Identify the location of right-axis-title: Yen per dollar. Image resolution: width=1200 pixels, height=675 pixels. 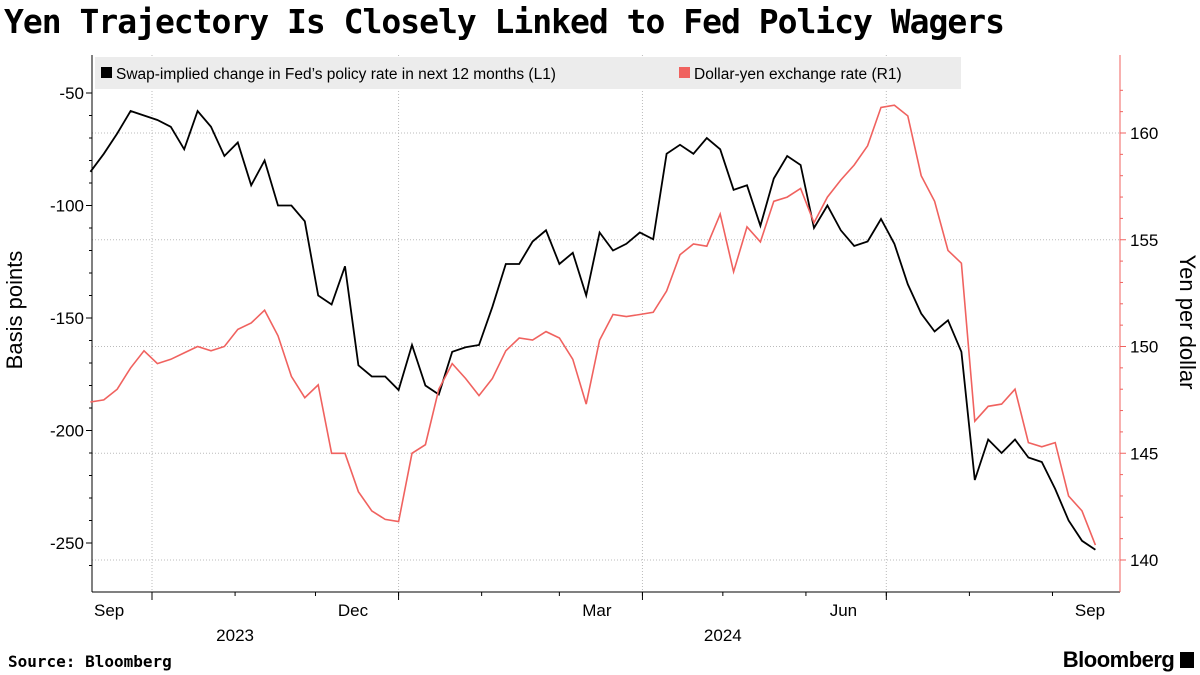
(1187, 322).